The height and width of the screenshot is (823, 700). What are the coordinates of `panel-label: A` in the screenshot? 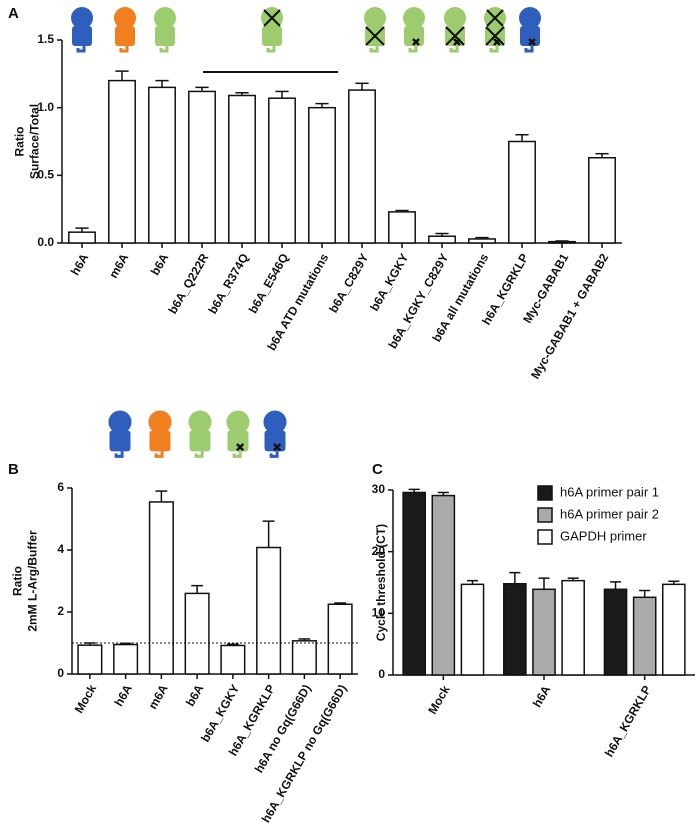 It's located at (13, 13).